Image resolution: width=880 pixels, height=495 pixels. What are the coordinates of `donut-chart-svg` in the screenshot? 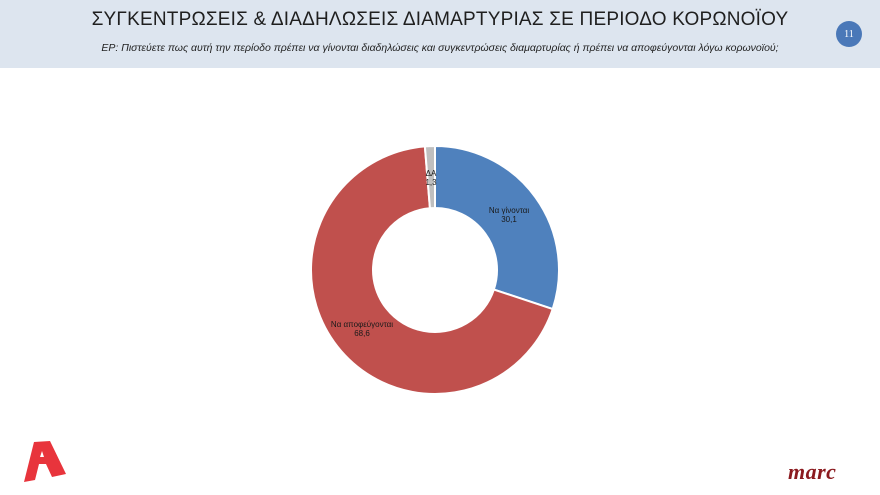 It's located at (435, 269).